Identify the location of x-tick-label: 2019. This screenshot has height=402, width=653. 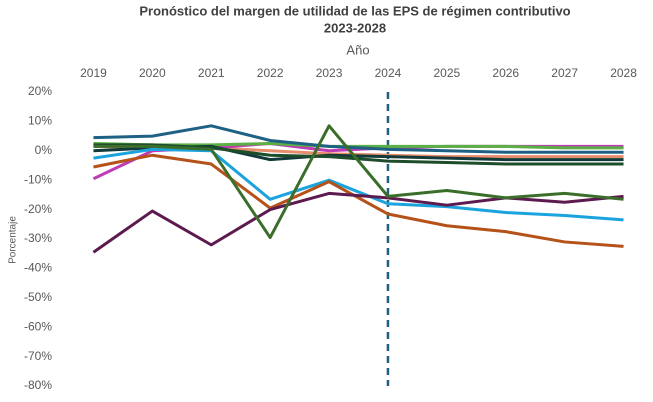
(93, 73).